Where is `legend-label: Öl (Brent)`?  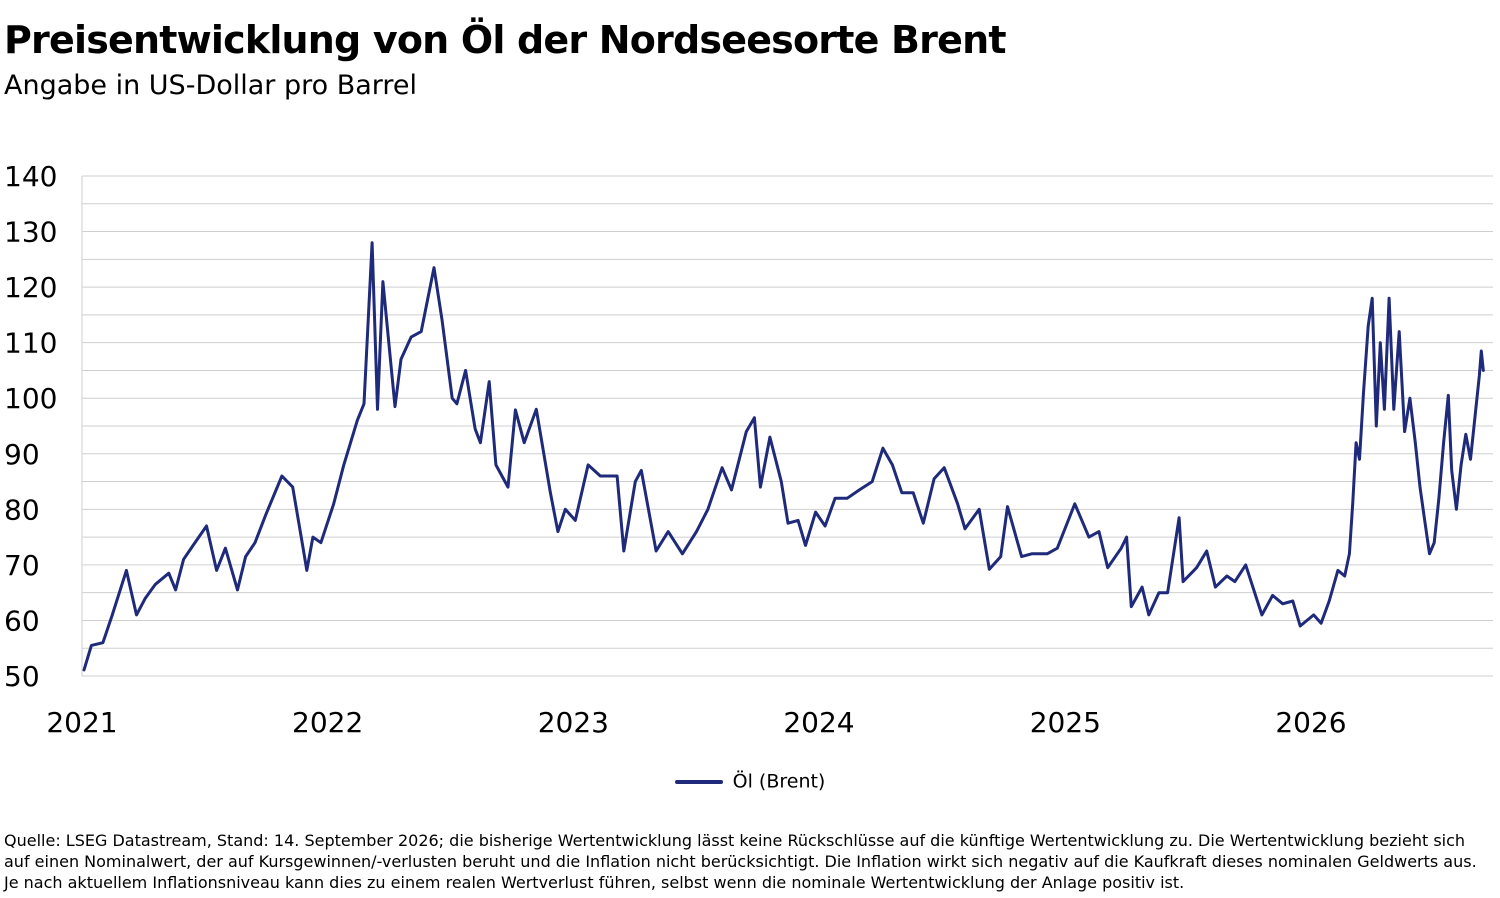 legend-label: Öl (Brent) is located at coordinates (779, 781).